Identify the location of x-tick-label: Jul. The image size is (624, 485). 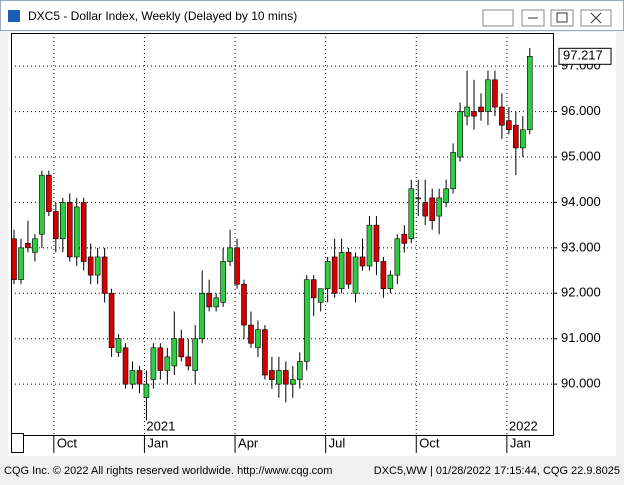
(337, 442).